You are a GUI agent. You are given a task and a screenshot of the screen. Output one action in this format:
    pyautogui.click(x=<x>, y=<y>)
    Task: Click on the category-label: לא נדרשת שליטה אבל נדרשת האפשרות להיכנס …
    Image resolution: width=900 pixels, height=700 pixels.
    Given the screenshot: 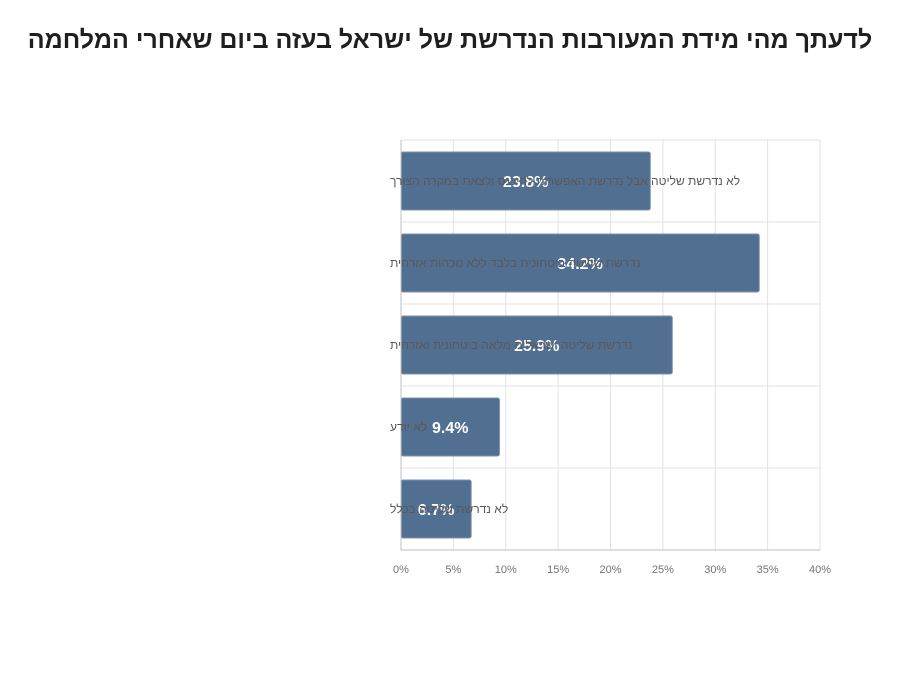 What is the action you would take?
    pyautogui.click(x=565, y=181)
    